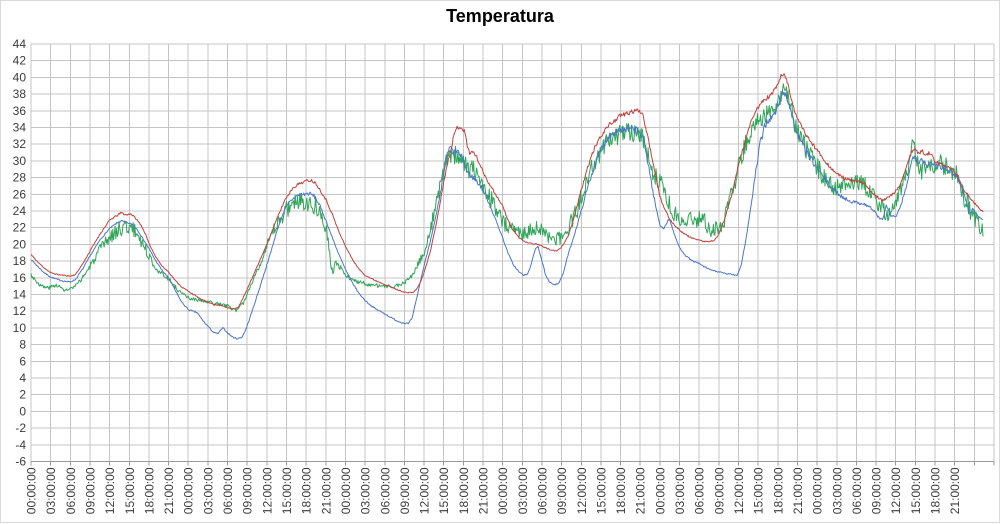 This screenshot has height=524, width=1000. Describe the element at coordinates (22, 411) in the screenshot. I see `y-tick-label: 0` at that location.